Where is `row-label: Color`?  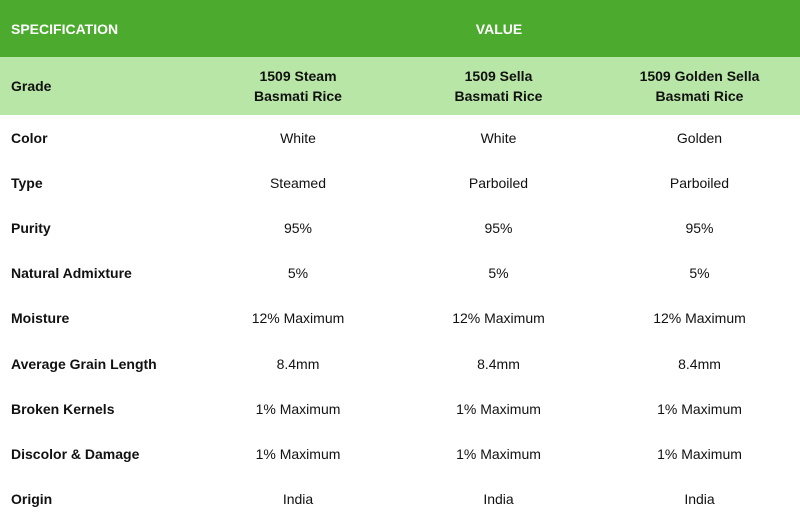
row-label: Color is located at coordinates (99, 138).